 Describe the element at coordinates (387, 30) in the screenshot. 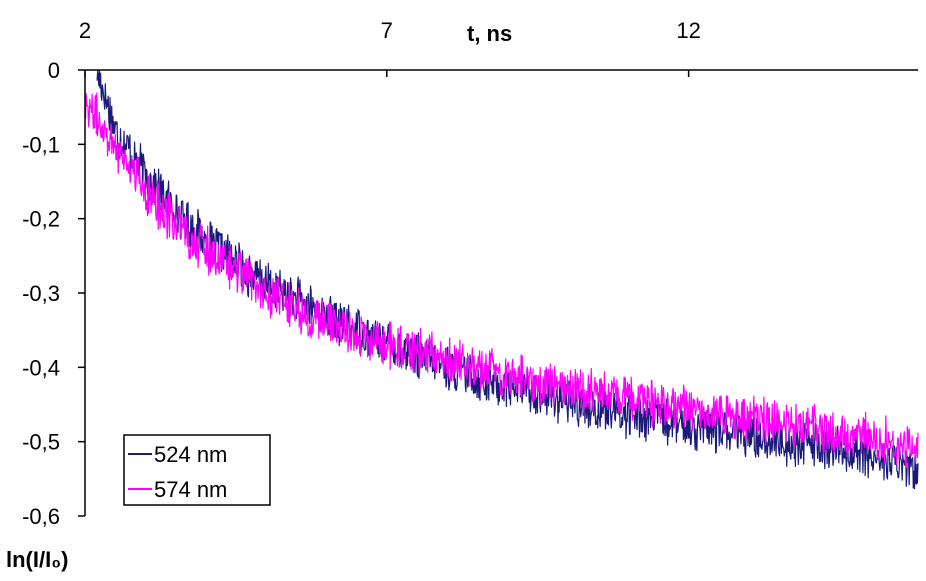

I see `x-tick-label: 7` at that location.